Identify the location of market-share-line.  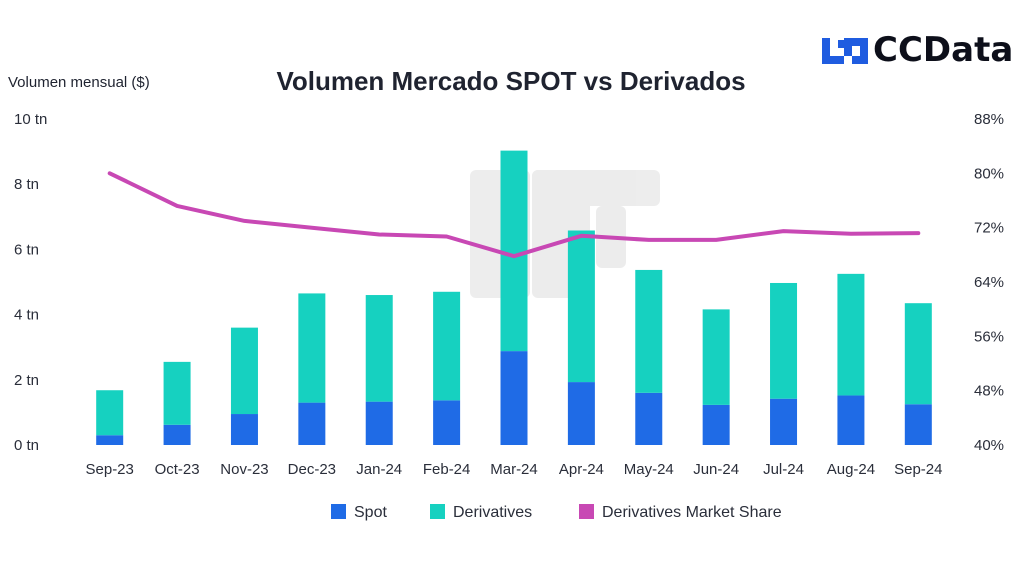
(514, 215).